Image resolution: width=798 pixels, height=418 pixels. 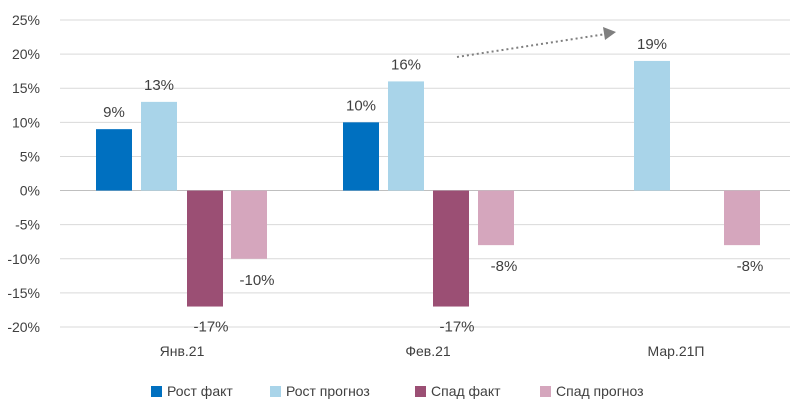 I want to click on data-label: 10%, so click(x=361, y=105).